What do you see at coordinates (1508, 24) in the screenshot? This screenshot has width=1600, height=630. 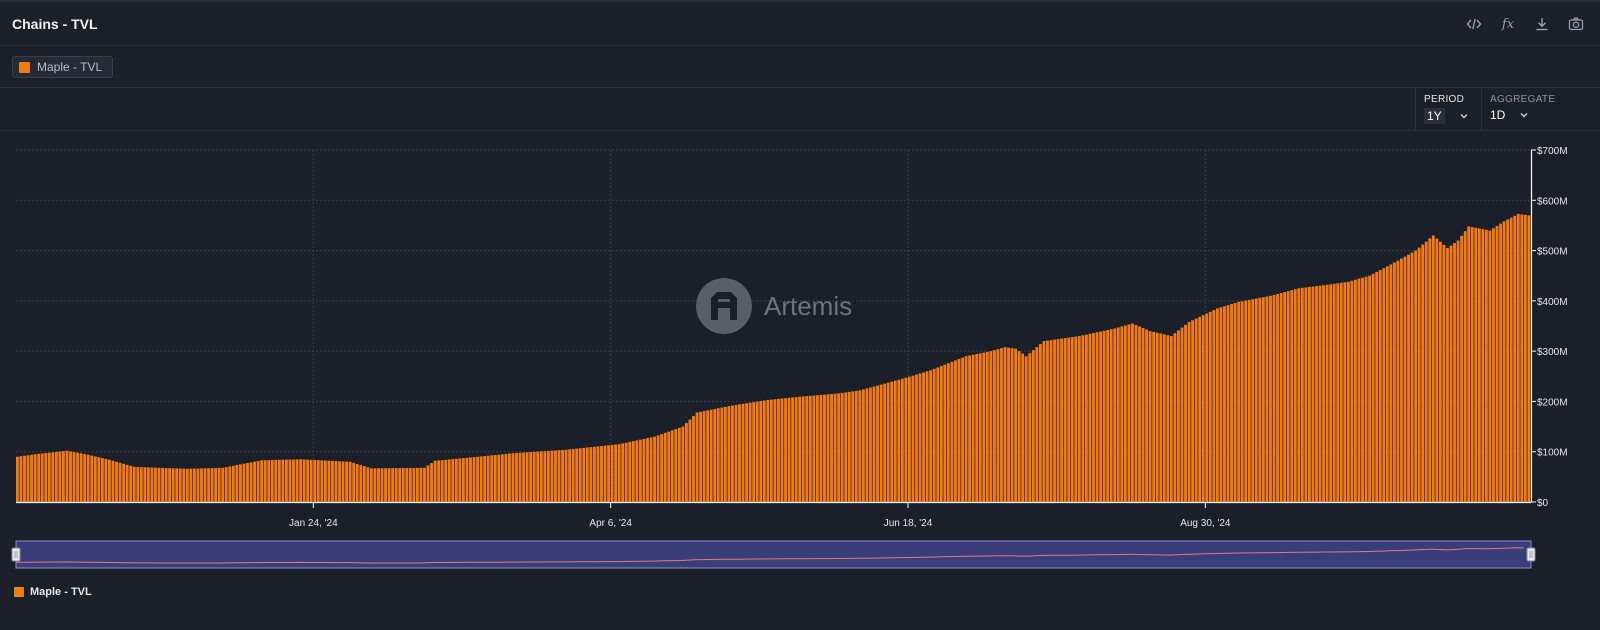 I see `formula-icon: fx` at bounding box center [1508, 24].